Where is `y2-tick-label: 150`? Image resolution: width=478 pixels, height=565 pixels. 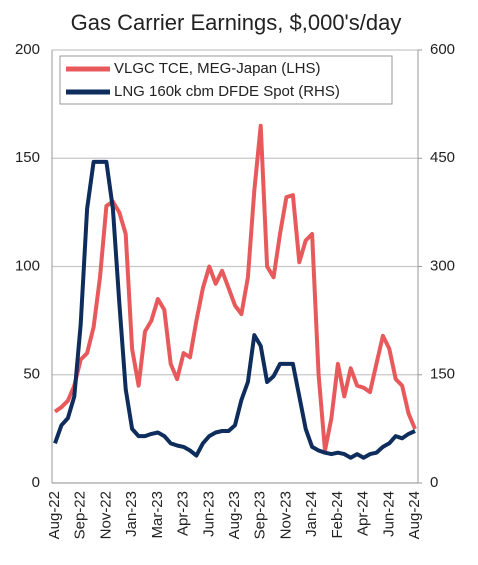
y2-tick-label: 150 is located at coordinates (442, 374).